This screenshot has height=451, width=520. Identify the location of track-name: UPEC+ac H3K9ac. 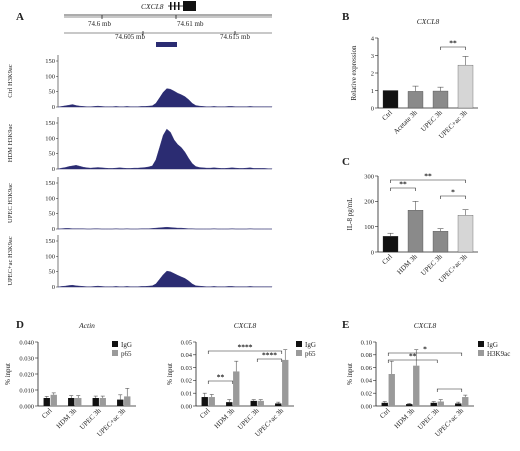
(10, 260).